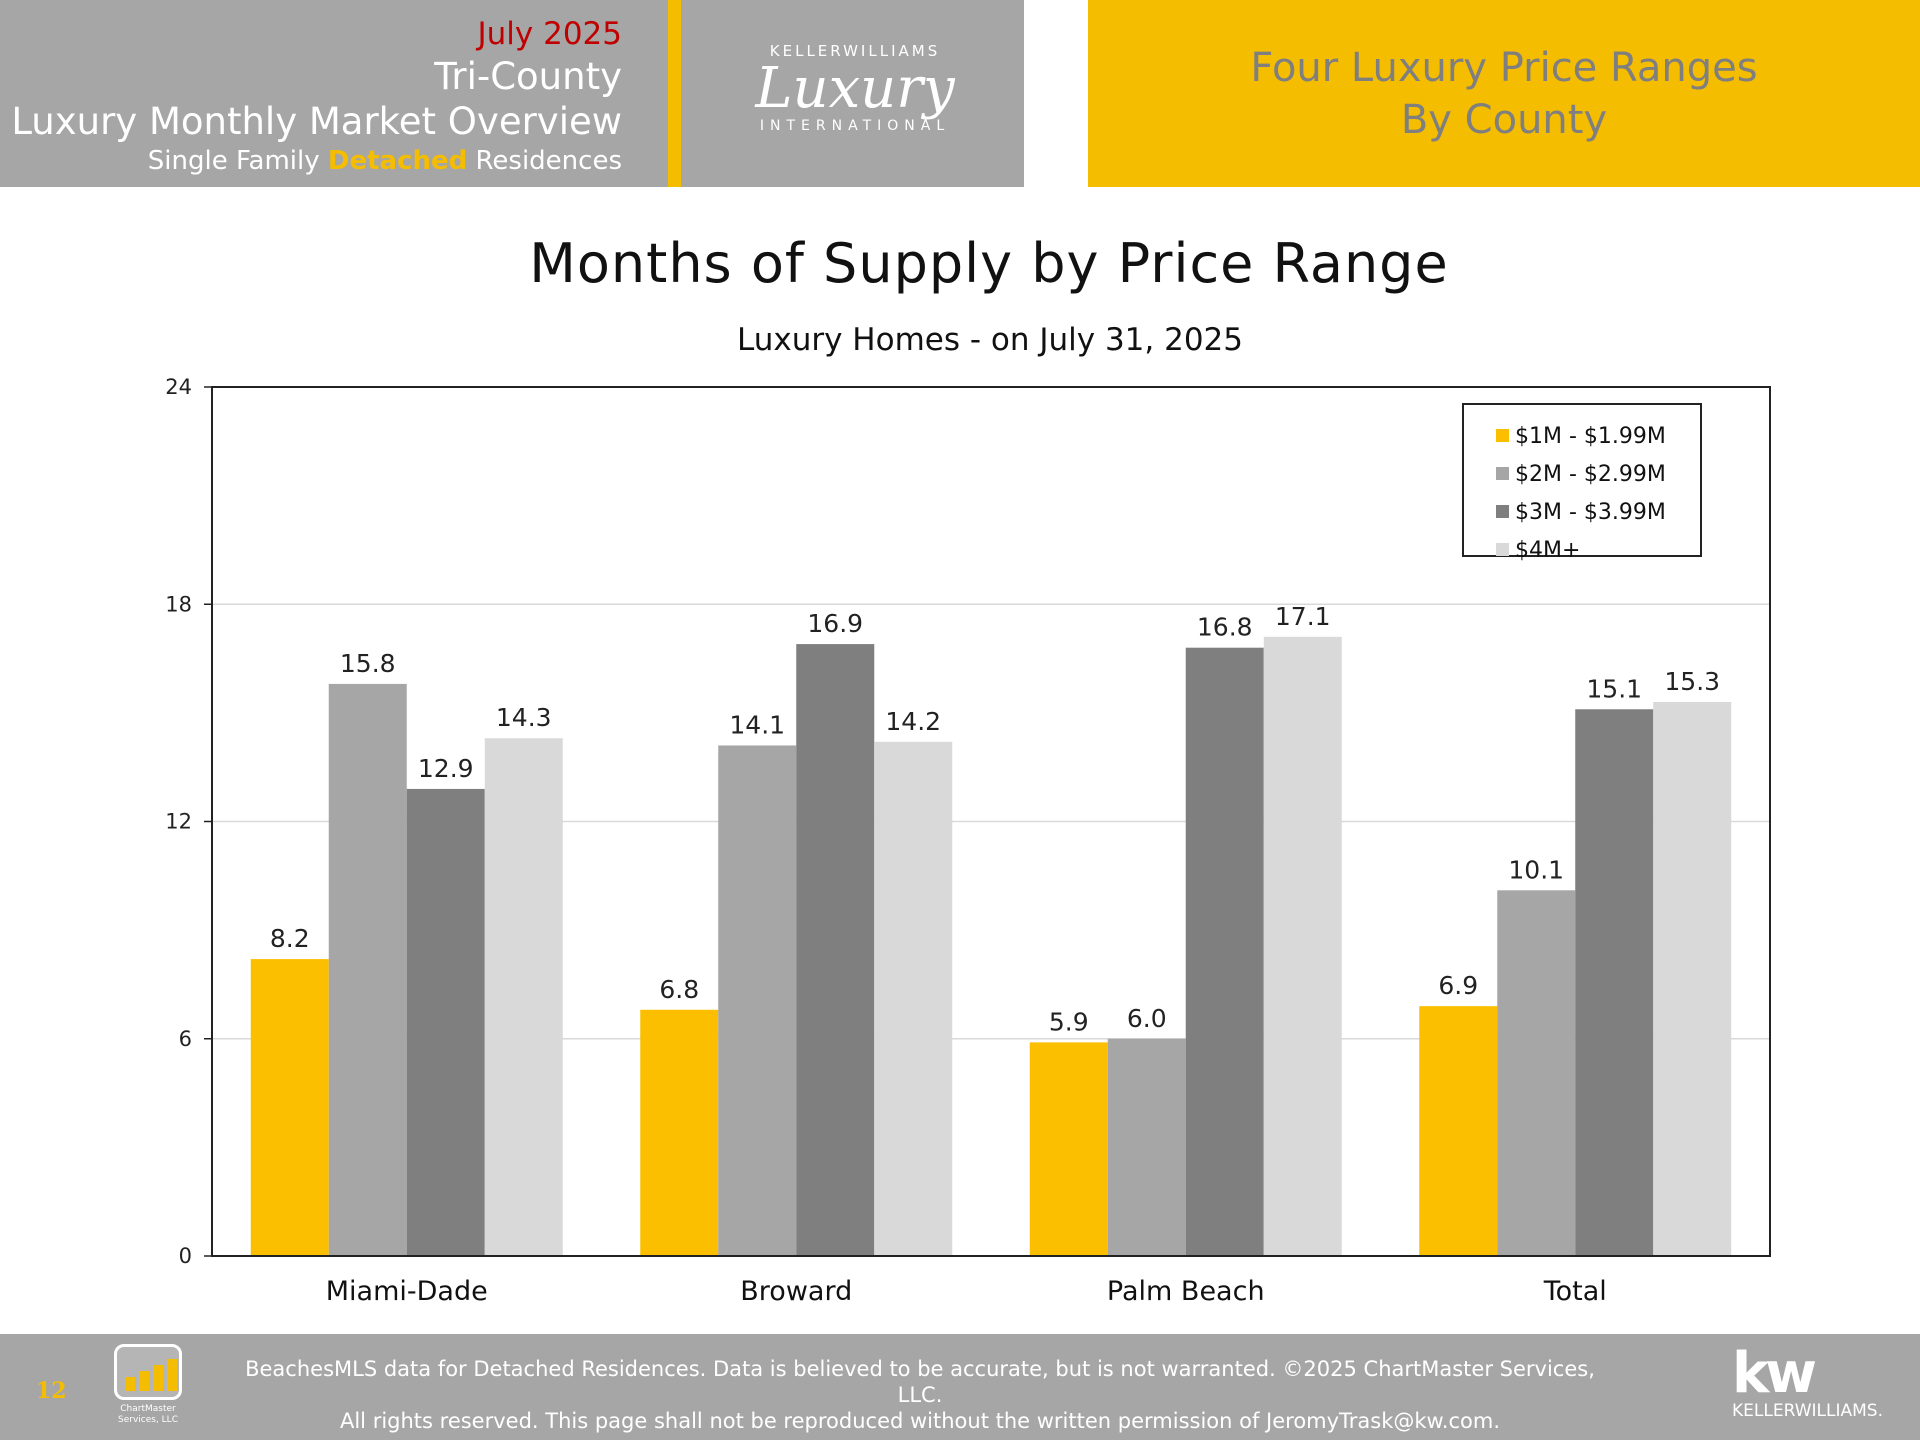 This screenshot has height=1440, width=1920. What do you see at coordinates (528, 76) in the screenshot?
I see `report-region: Tri-County` at bounding box center [528, 76].